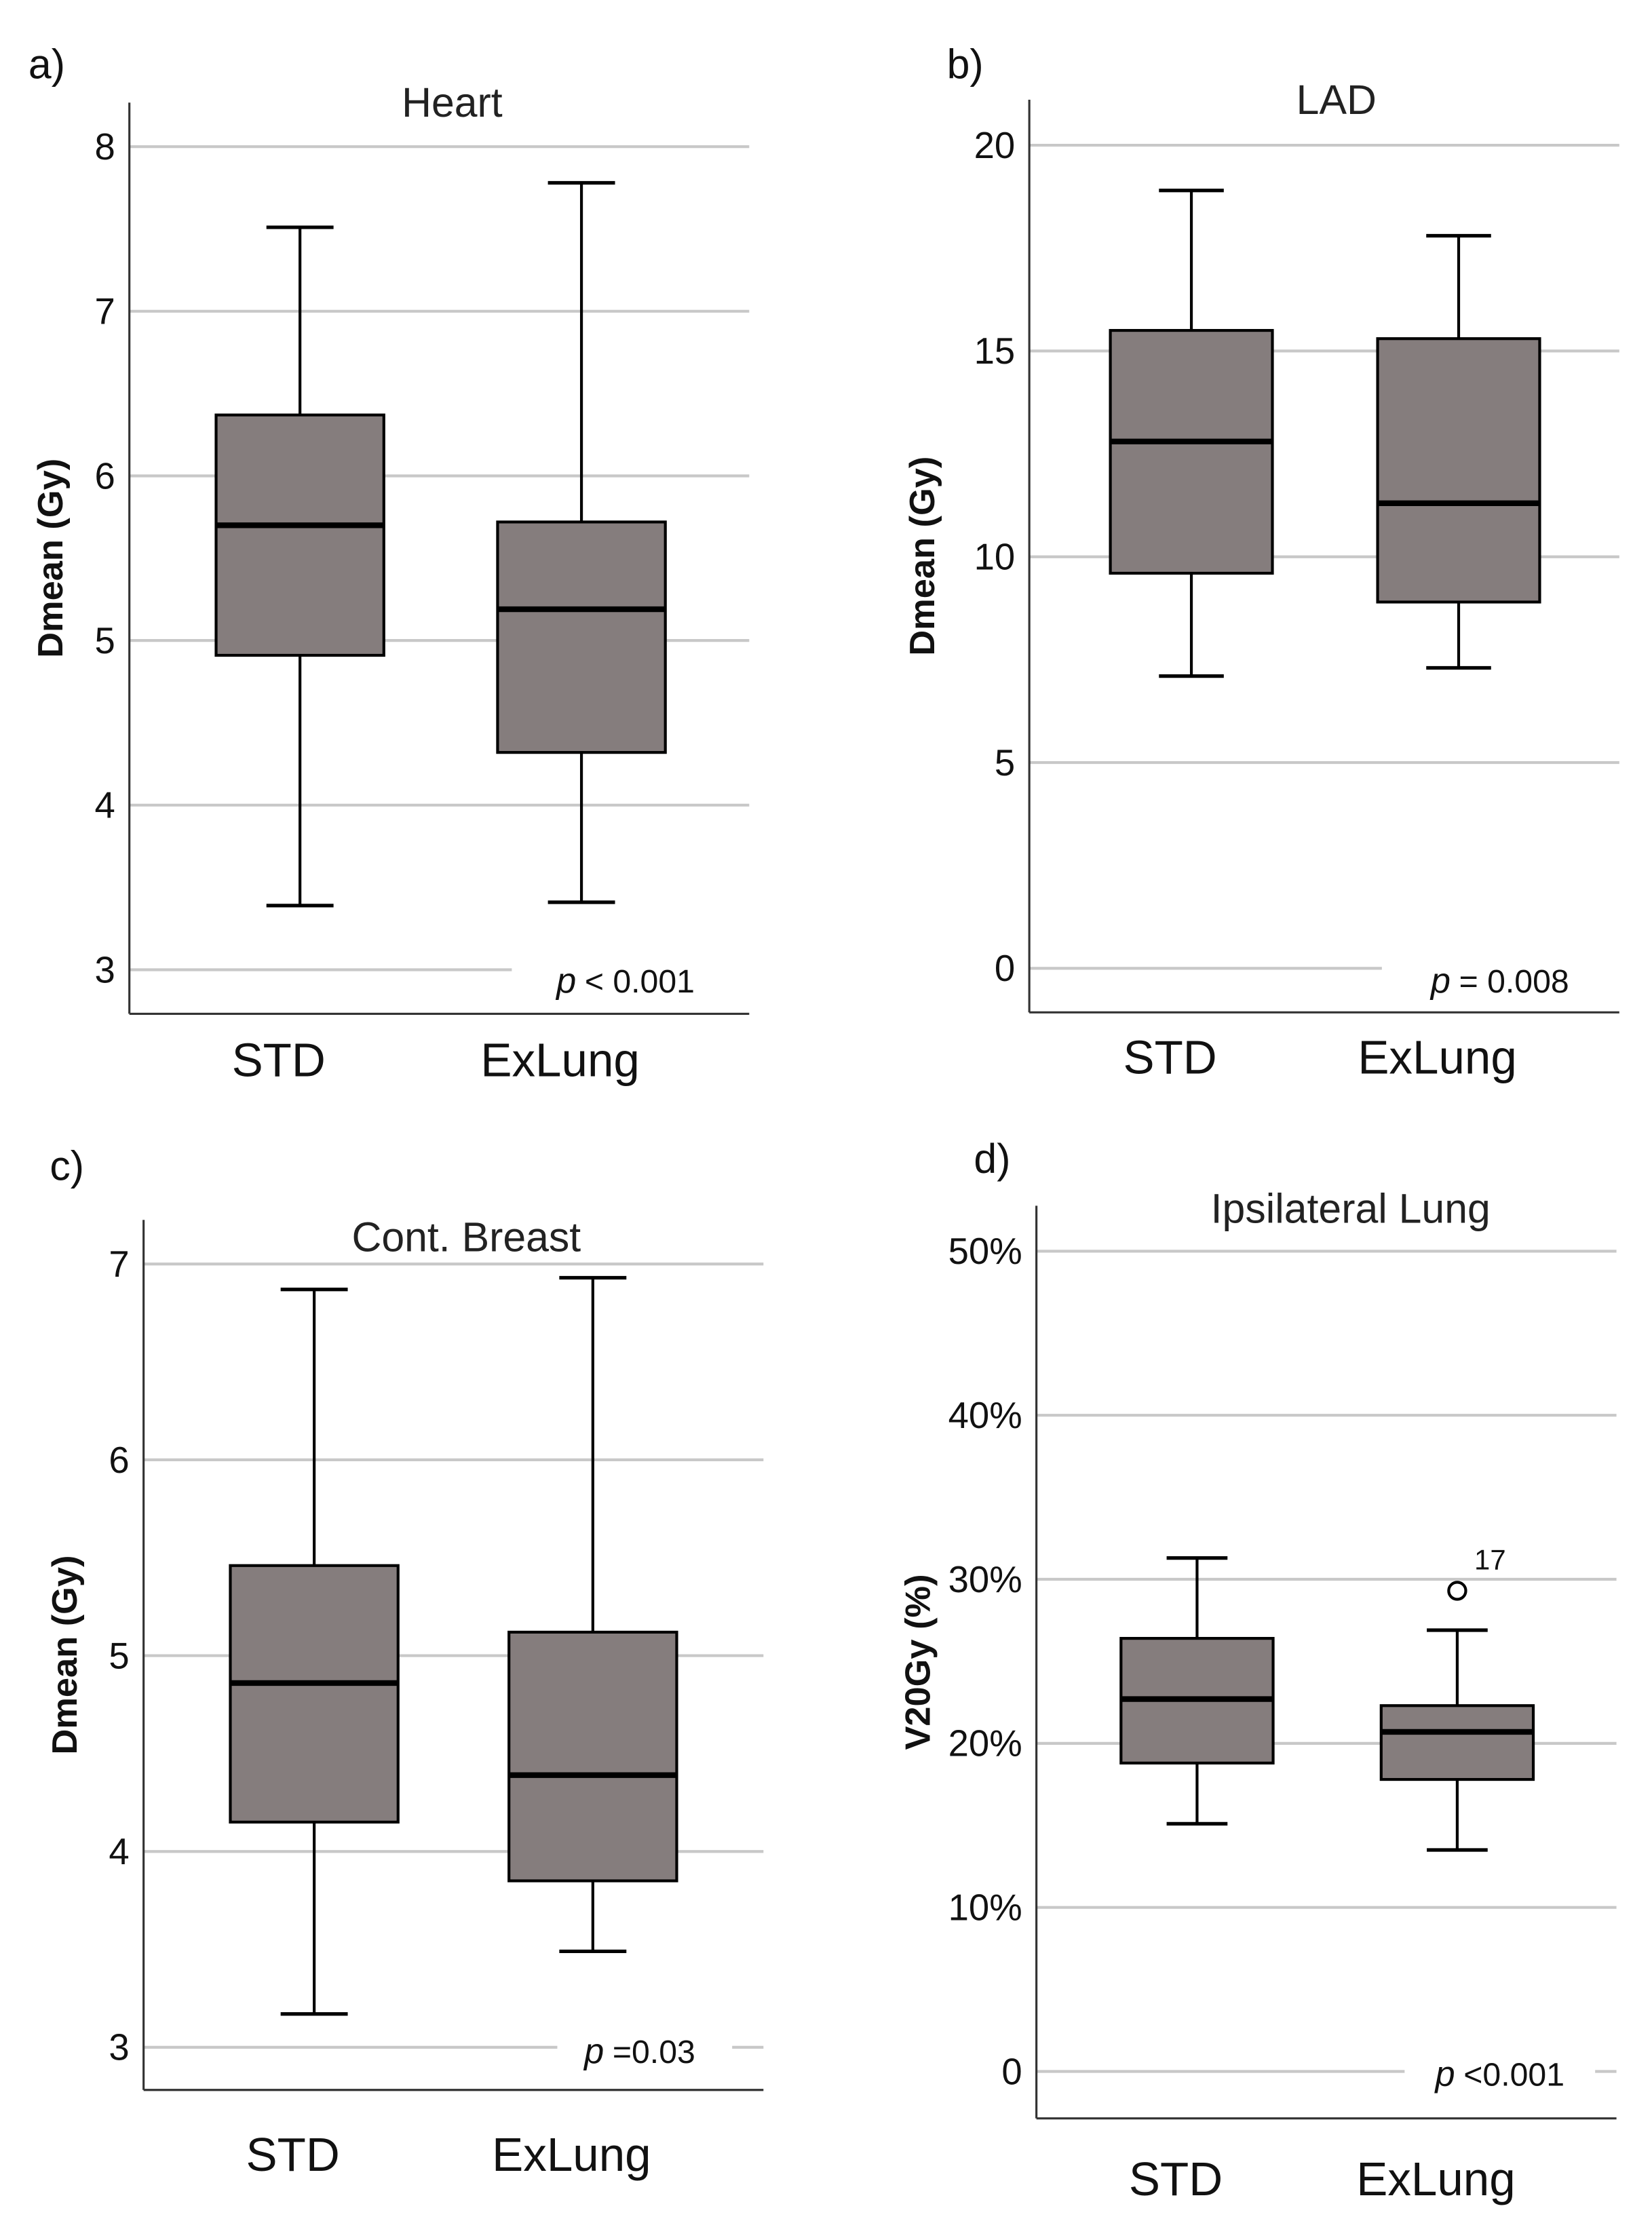 The image size is (1652, 2238). Describe the element at coordinates (995, 351) in the screenshot. I see `y-tick-label: 15` at that location.